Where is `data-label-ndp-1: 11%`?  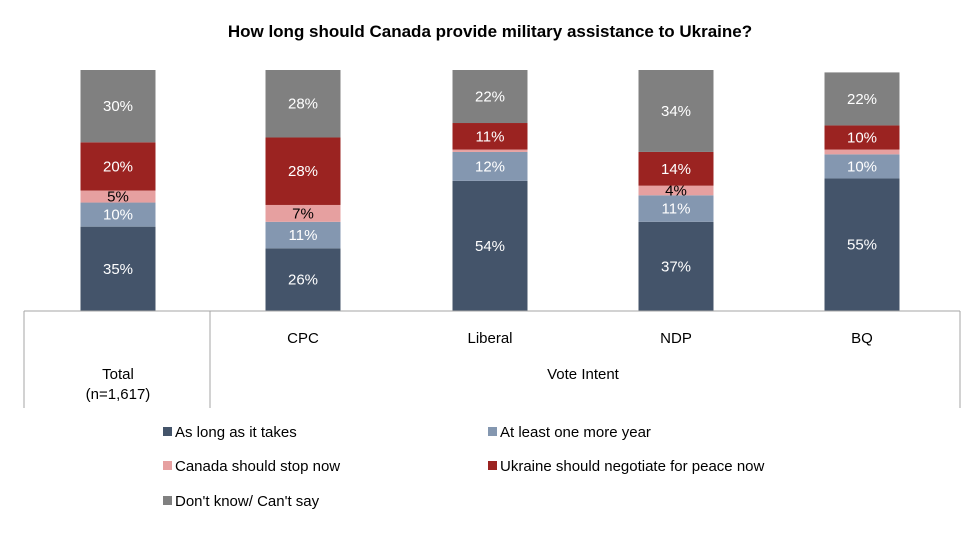 data-label-ndp-1: 11% is located at coordinates (676, 209).